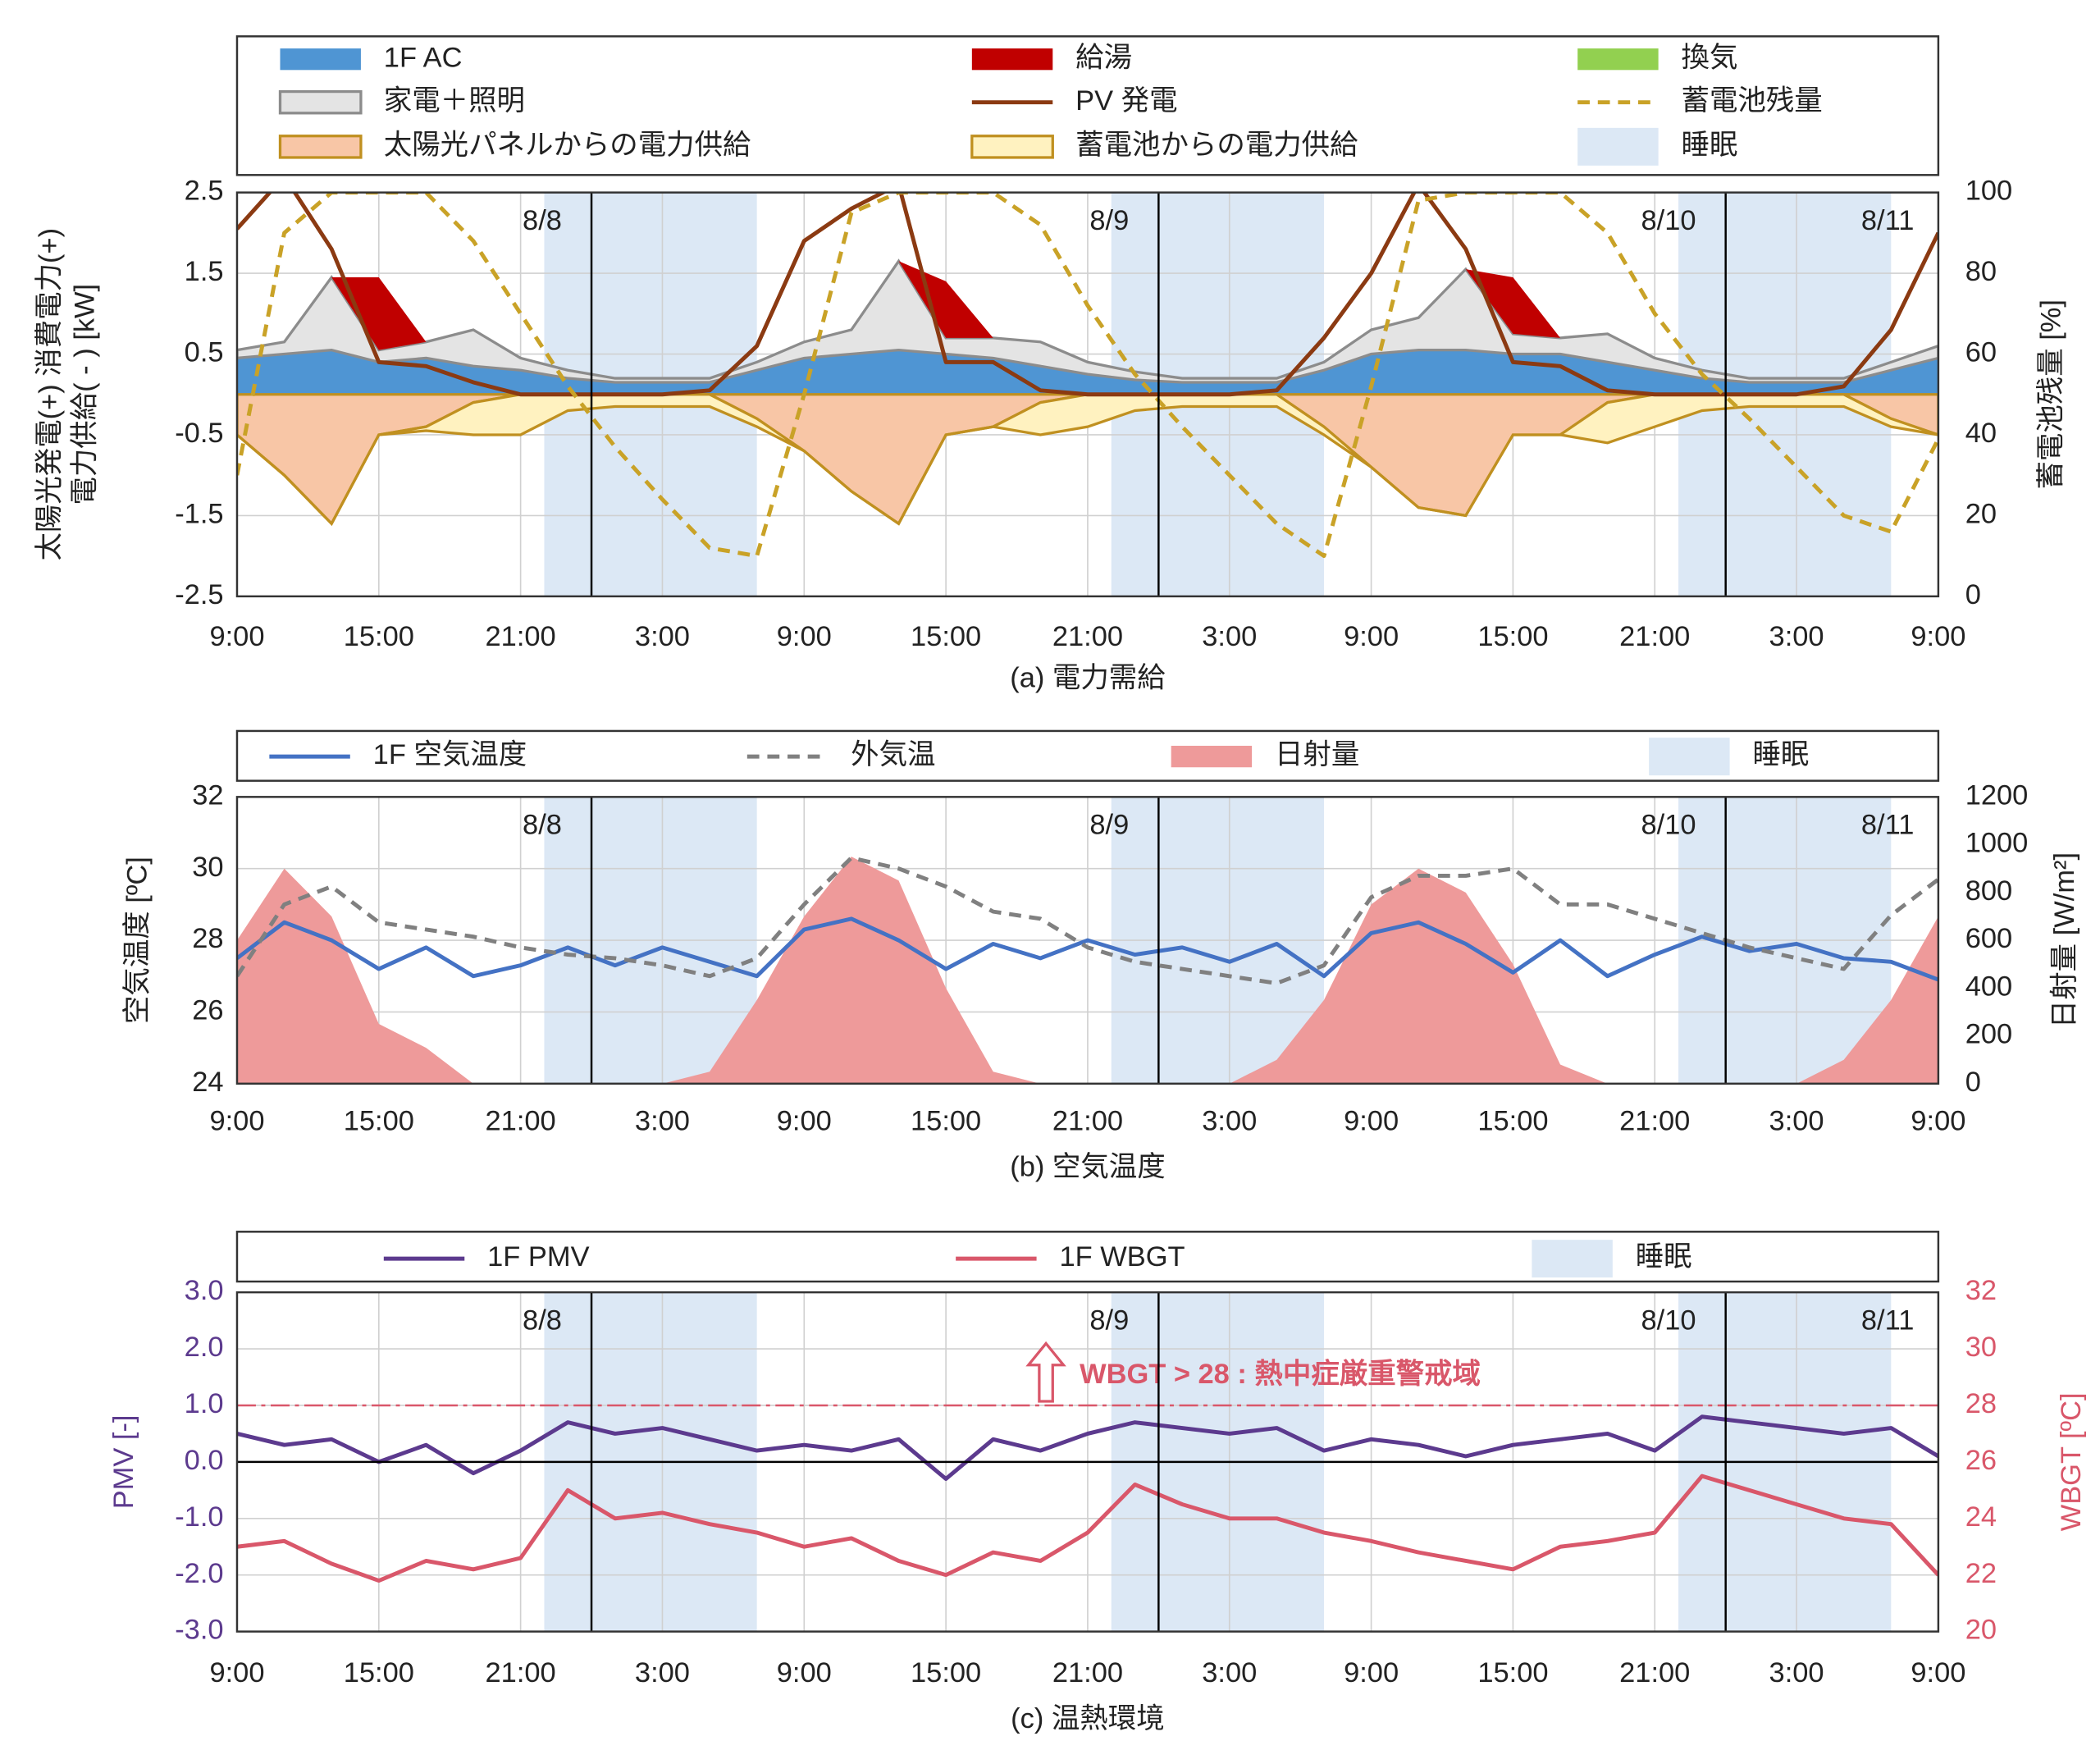 Image resolution: width=2100 pixels, height=1750 pixels. What do you see at coordinates (1981, 352) in the screenshot?
I see `y2-tick-label: 60` at bounding box center [1981, 352].